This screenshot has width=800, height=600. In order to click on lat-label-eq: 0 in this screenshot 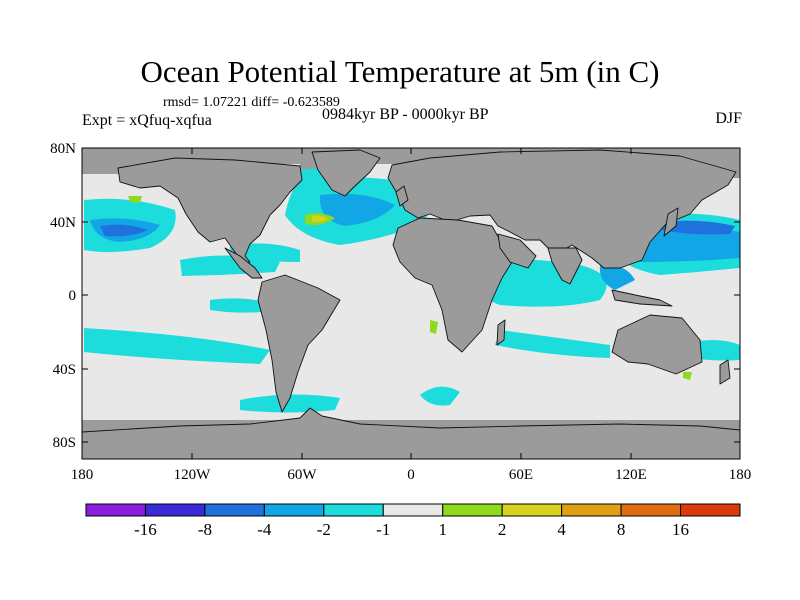, I will do `click(72, 296)`.